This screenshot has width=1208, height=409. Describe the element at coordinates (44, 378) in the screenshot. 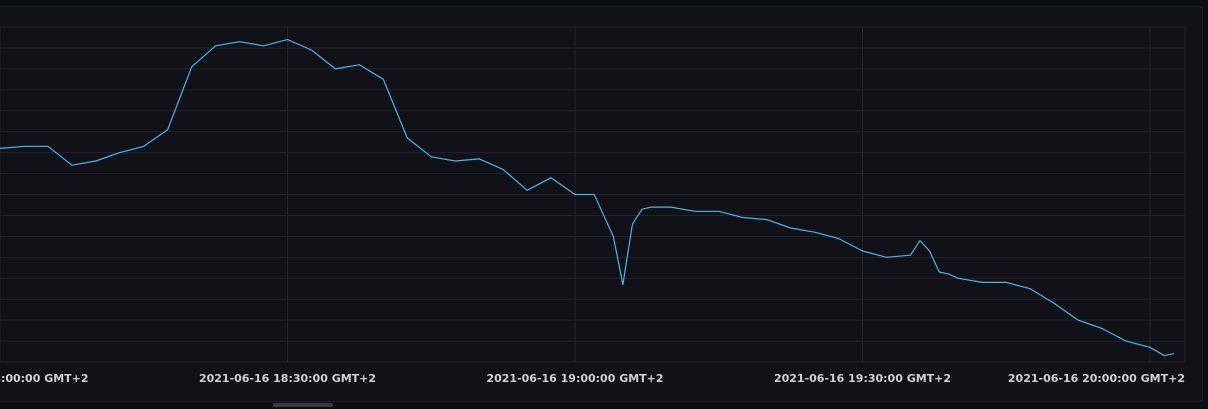

I see `x-tick-label: 2021-06-16 18:00:00 GMT+2` at that location.